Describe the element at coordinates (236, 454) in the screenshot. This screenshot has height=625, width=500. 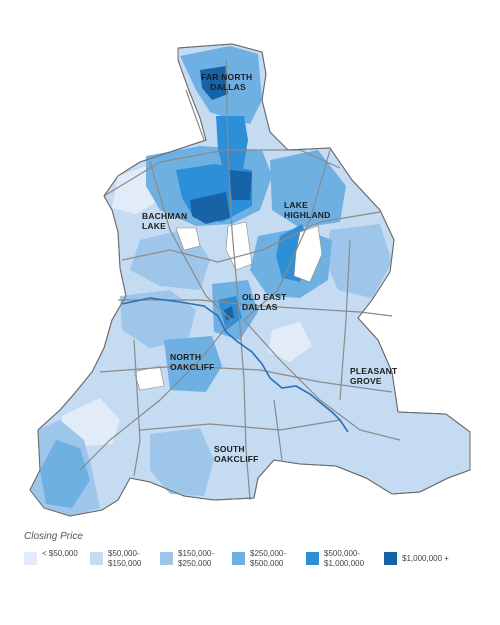
I see `label-south-oakcliff: SOUTH OAKCLIFF` at that location.